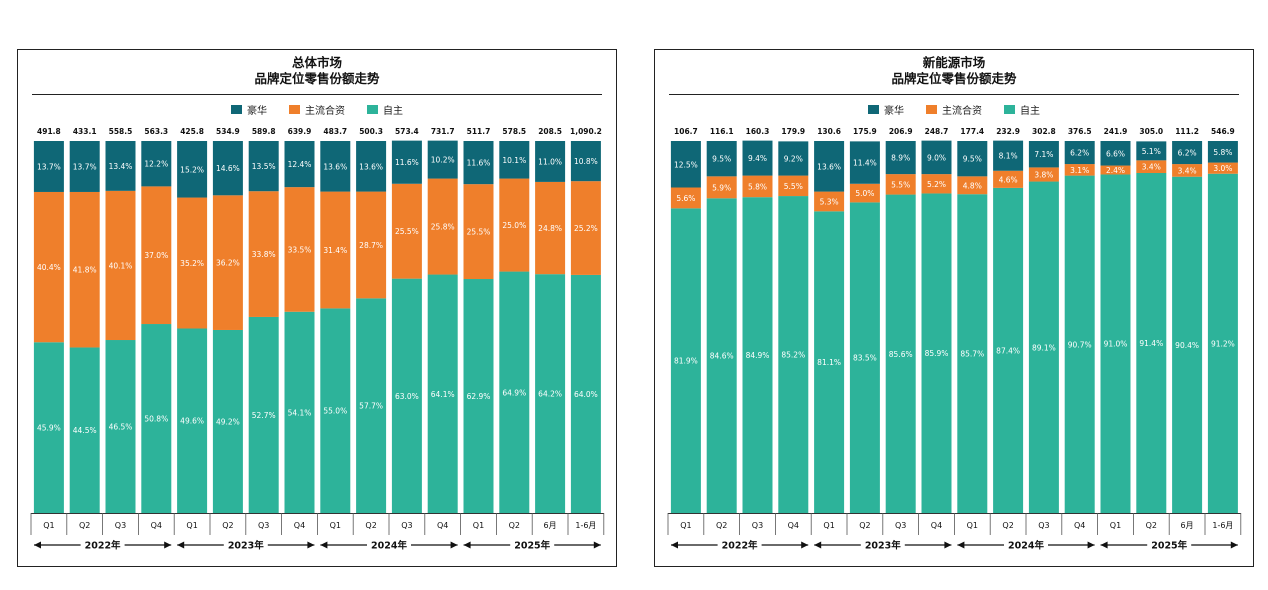  Describe the element at coordinates (156, 131) in the screenshot. I see `total-label: 563.3` at that location.